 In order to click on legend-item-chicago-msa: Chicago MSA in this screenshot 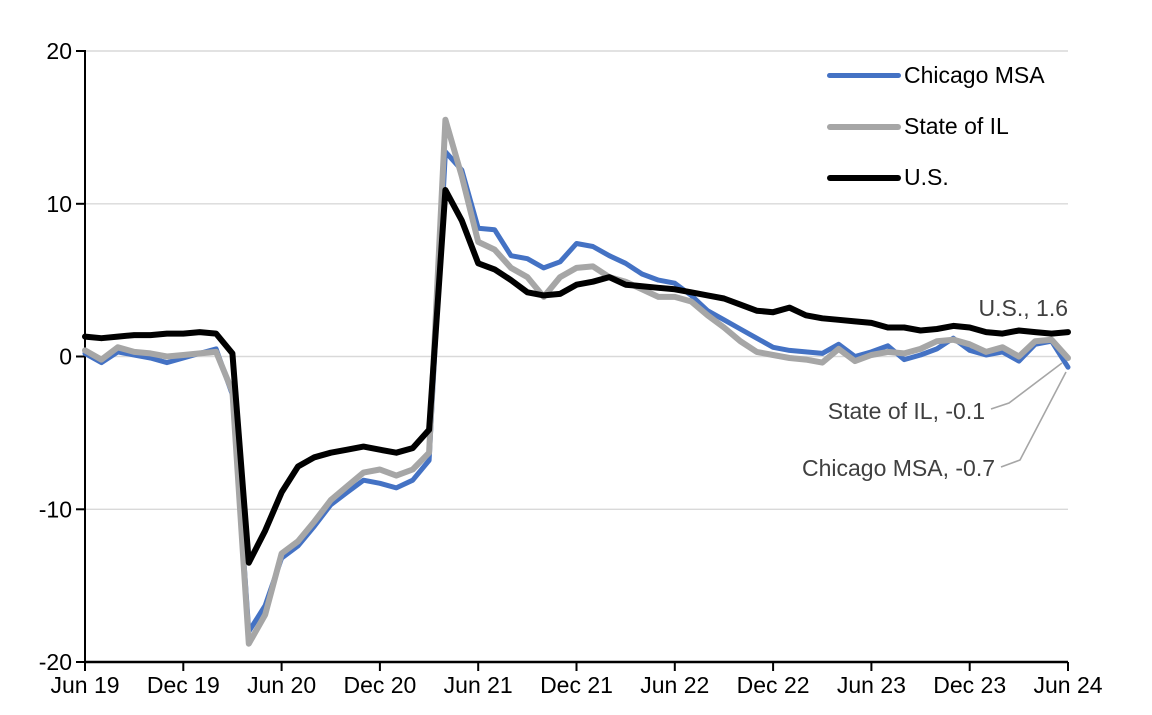, I will do `click(936, 75)`.